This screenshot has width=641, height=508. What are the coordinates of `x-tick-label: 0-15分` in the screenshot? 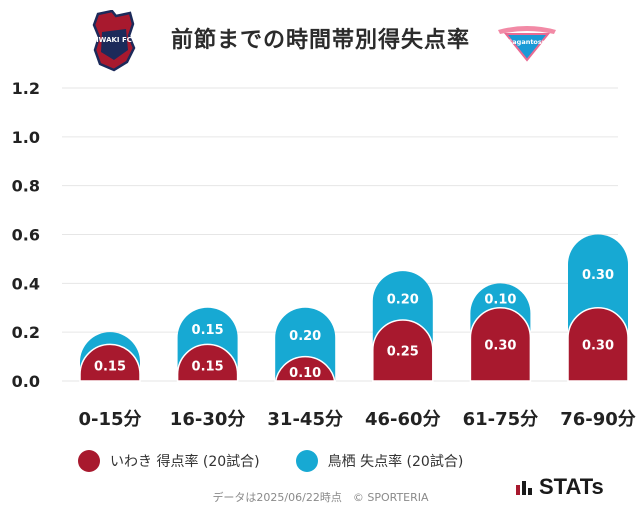 It's located at (109, 419).